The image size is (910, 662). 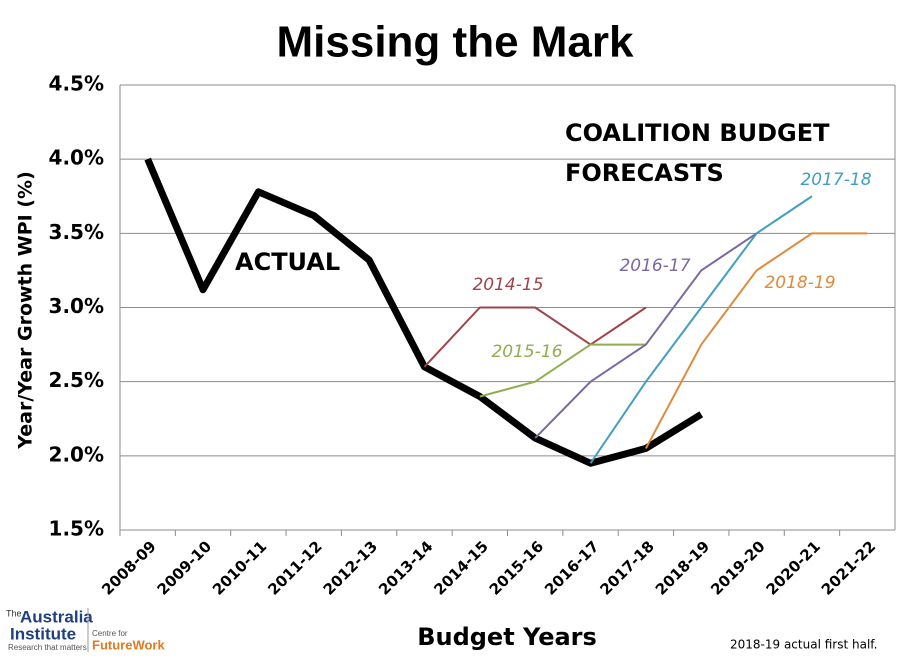 What do you see at coordinates (128, 567) in the screenshot?
I see `x-tick-label: 2008-09` at bounding box center [128, 567].